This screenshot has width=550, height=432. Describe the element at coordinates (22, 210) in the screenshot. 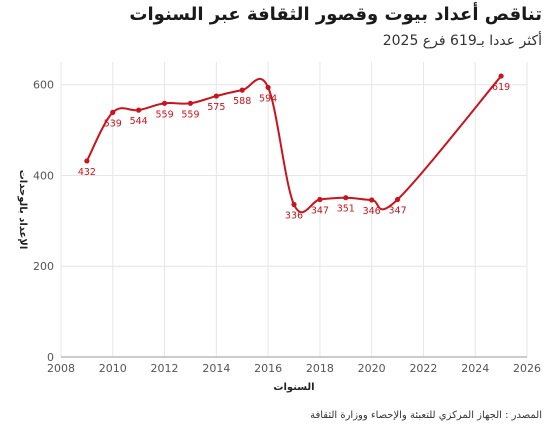

I see `y-axis-label: الإعداد بالوحدات` at that location.